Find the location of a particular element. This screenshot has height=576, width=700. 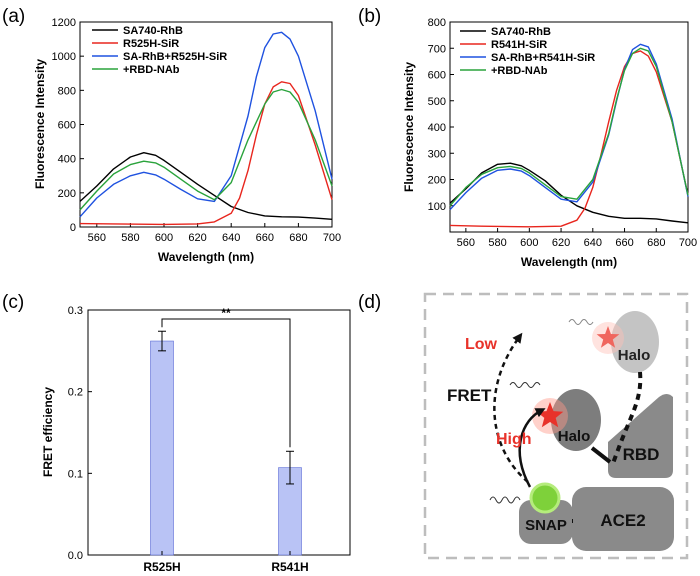

y-axis-label-a: Fluorescence Intensity is located at coordinates (40, 124).